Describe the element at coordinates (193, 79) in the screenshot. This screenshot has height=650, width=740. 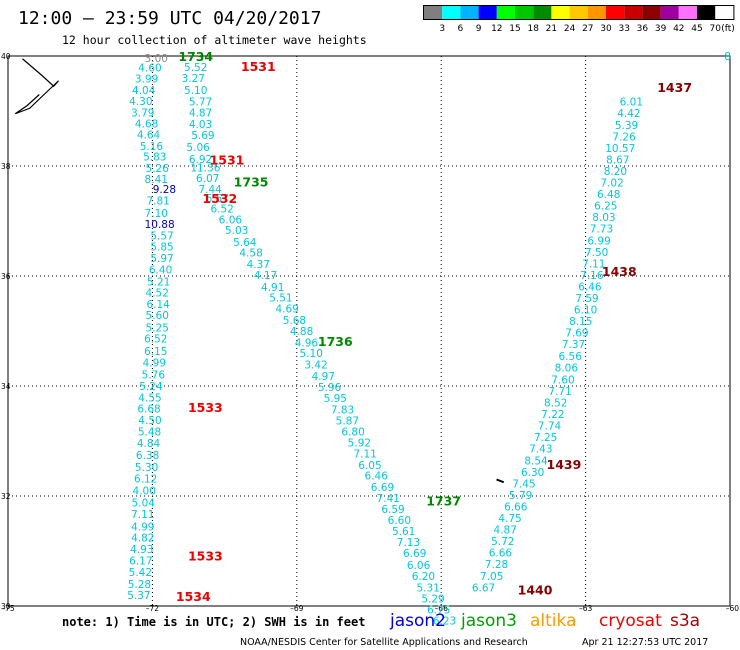
I see `swh-value: 3.27` at that location.